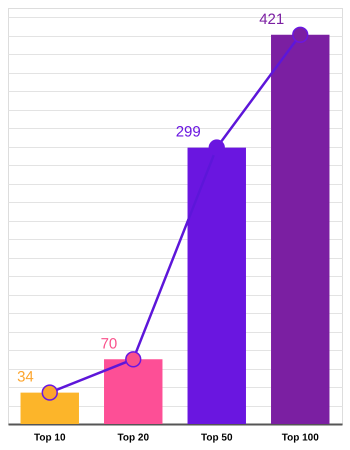 The height and width of the screenshot is (450, 350). Describe the element at coordinates (25, 377) in the screenshot. I see `data-label: 34` at that location.